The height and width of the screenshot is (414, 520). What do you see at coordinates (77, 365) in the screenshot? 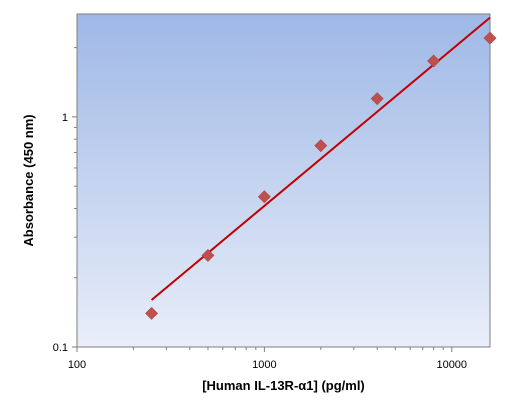
I see `x-tick-label: 100` at bounding box center [77, 365].